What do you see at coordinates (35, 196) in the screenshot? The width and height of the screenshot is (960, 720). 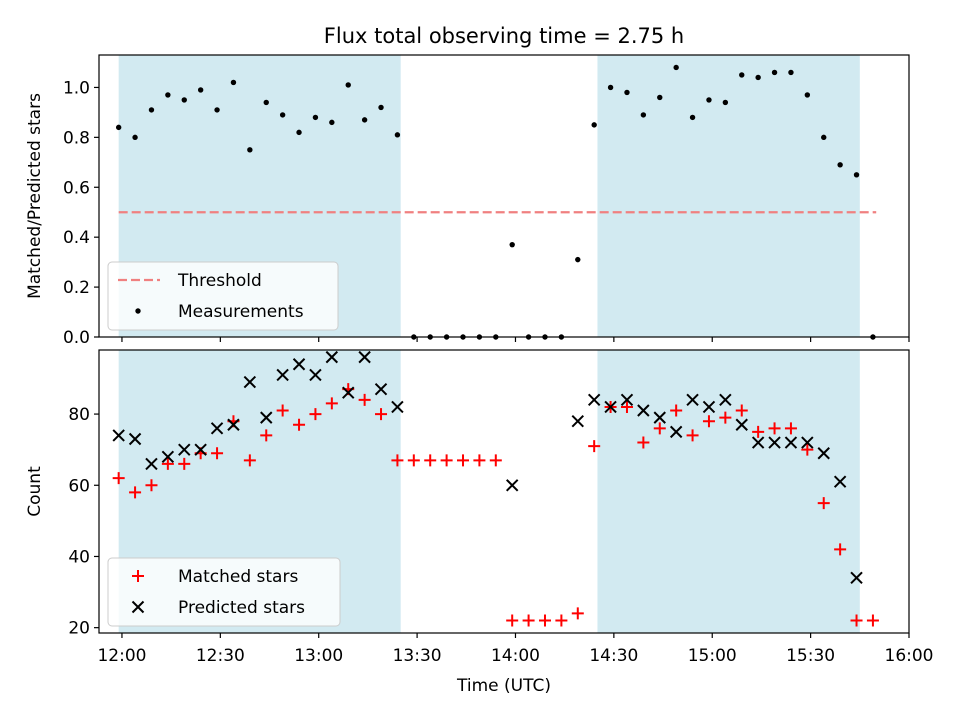 I see `top-y-axis-title: Matched/Predicted stars` at bounding box center [35, 196].